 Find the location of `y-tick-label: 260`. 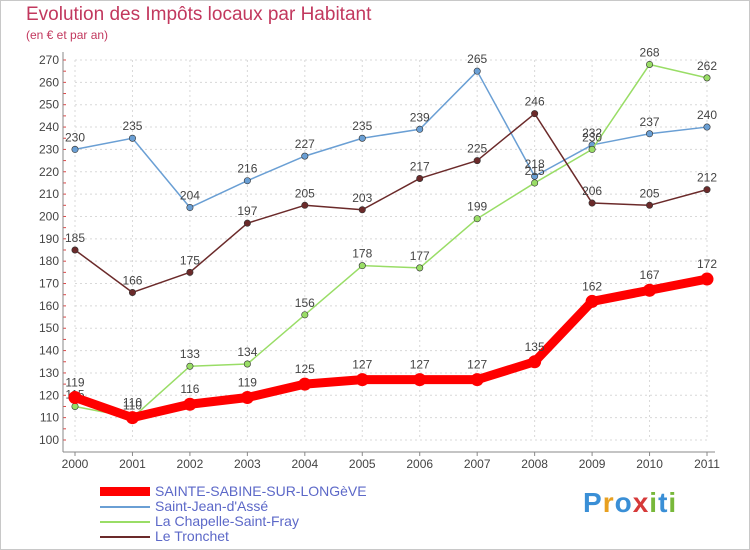

y-tick-label: 260 is located at coordinates (49, 82).